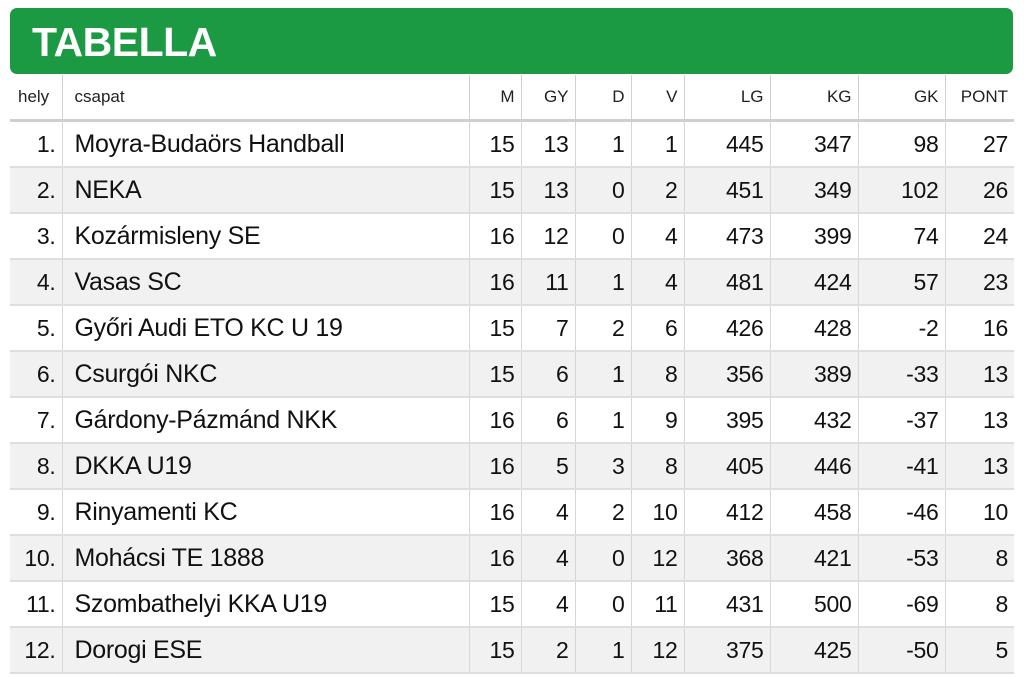 Image resolution: width=1024 pixels, height=678 pixels. I want to click on goals-against-cell: 349, so click(814, 190).